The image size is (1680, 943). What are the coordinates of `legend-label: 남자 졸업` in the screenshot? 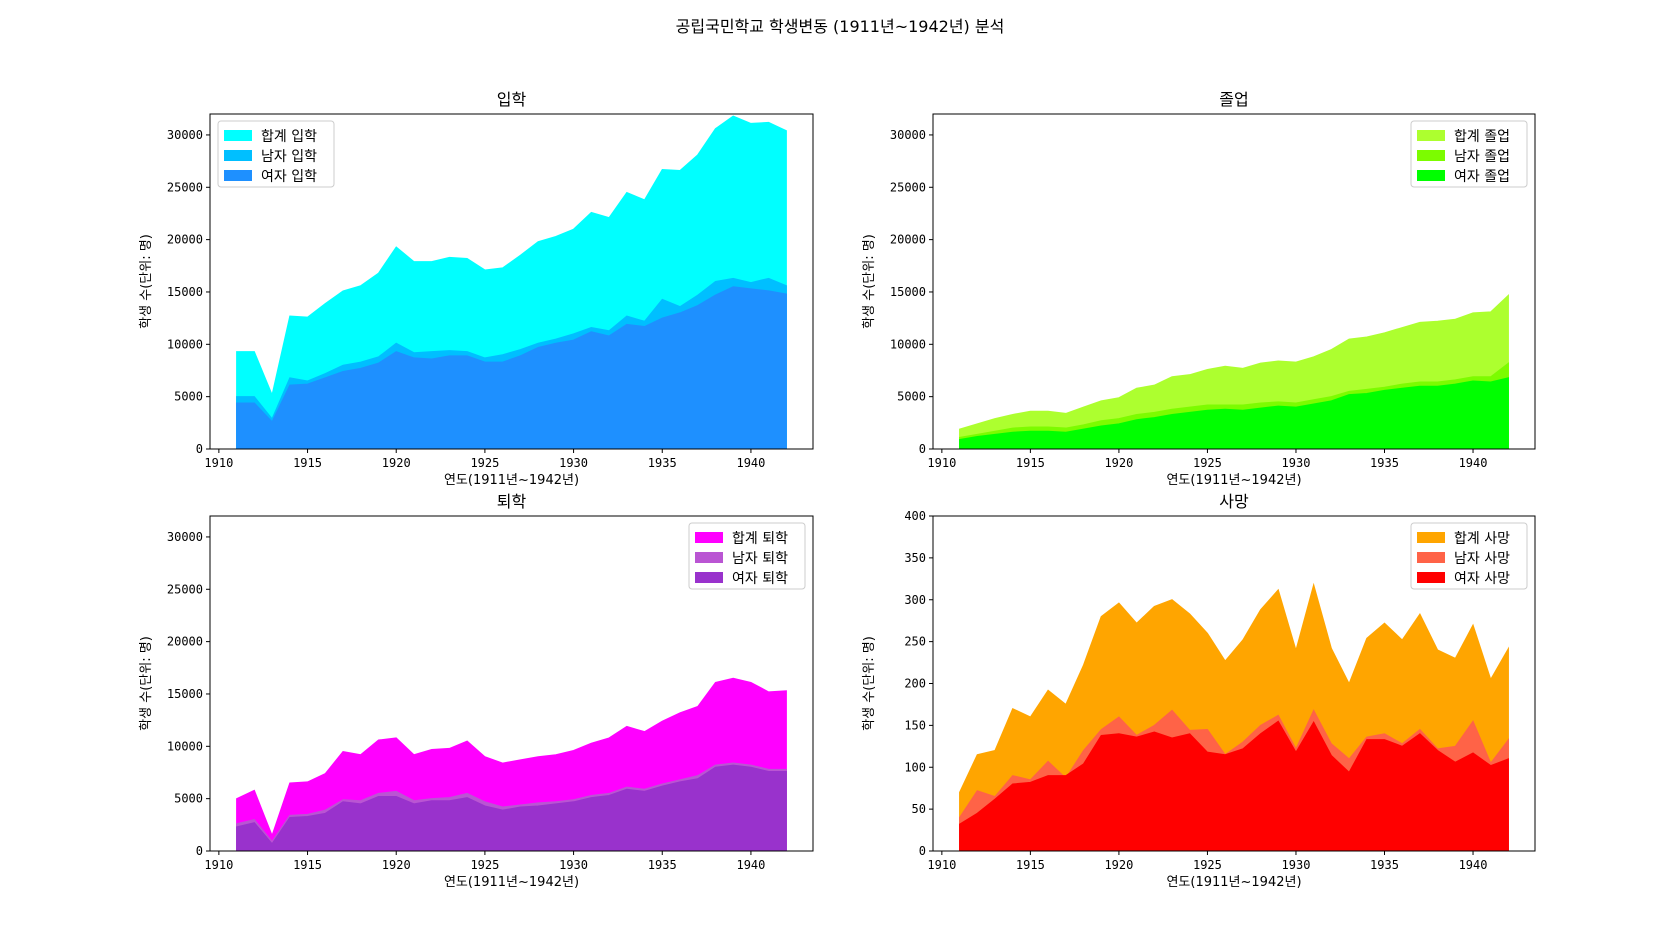 It's located at (1482, 157).